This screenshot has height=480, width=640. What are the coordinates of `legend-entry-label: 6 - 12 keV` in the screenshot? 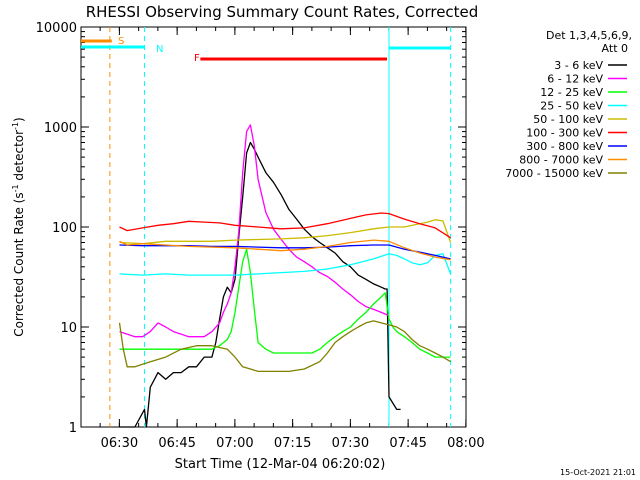 It's located at (575, 79).